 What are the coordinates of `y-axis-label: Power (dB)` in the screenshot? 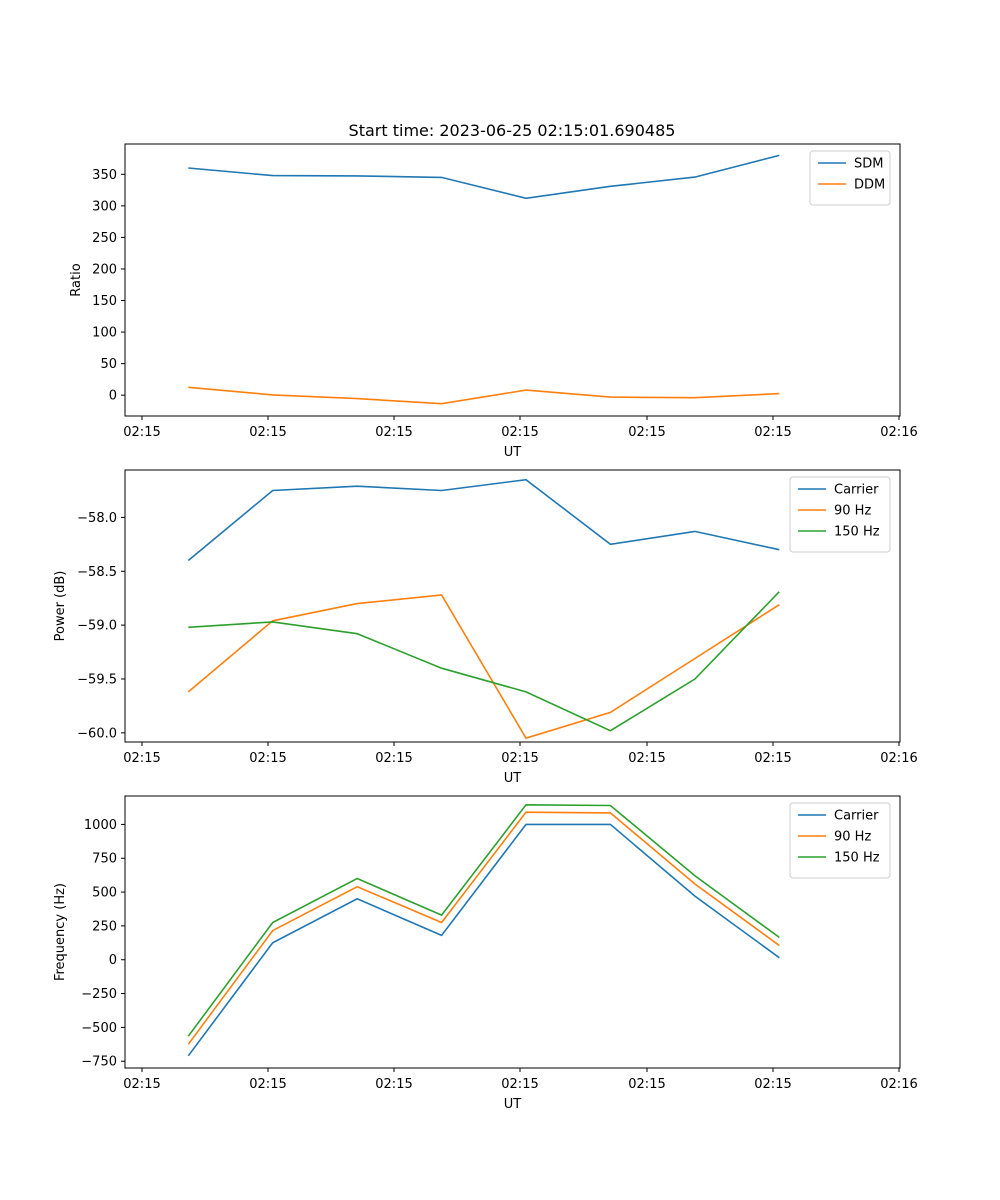 It's located at (60, 606).